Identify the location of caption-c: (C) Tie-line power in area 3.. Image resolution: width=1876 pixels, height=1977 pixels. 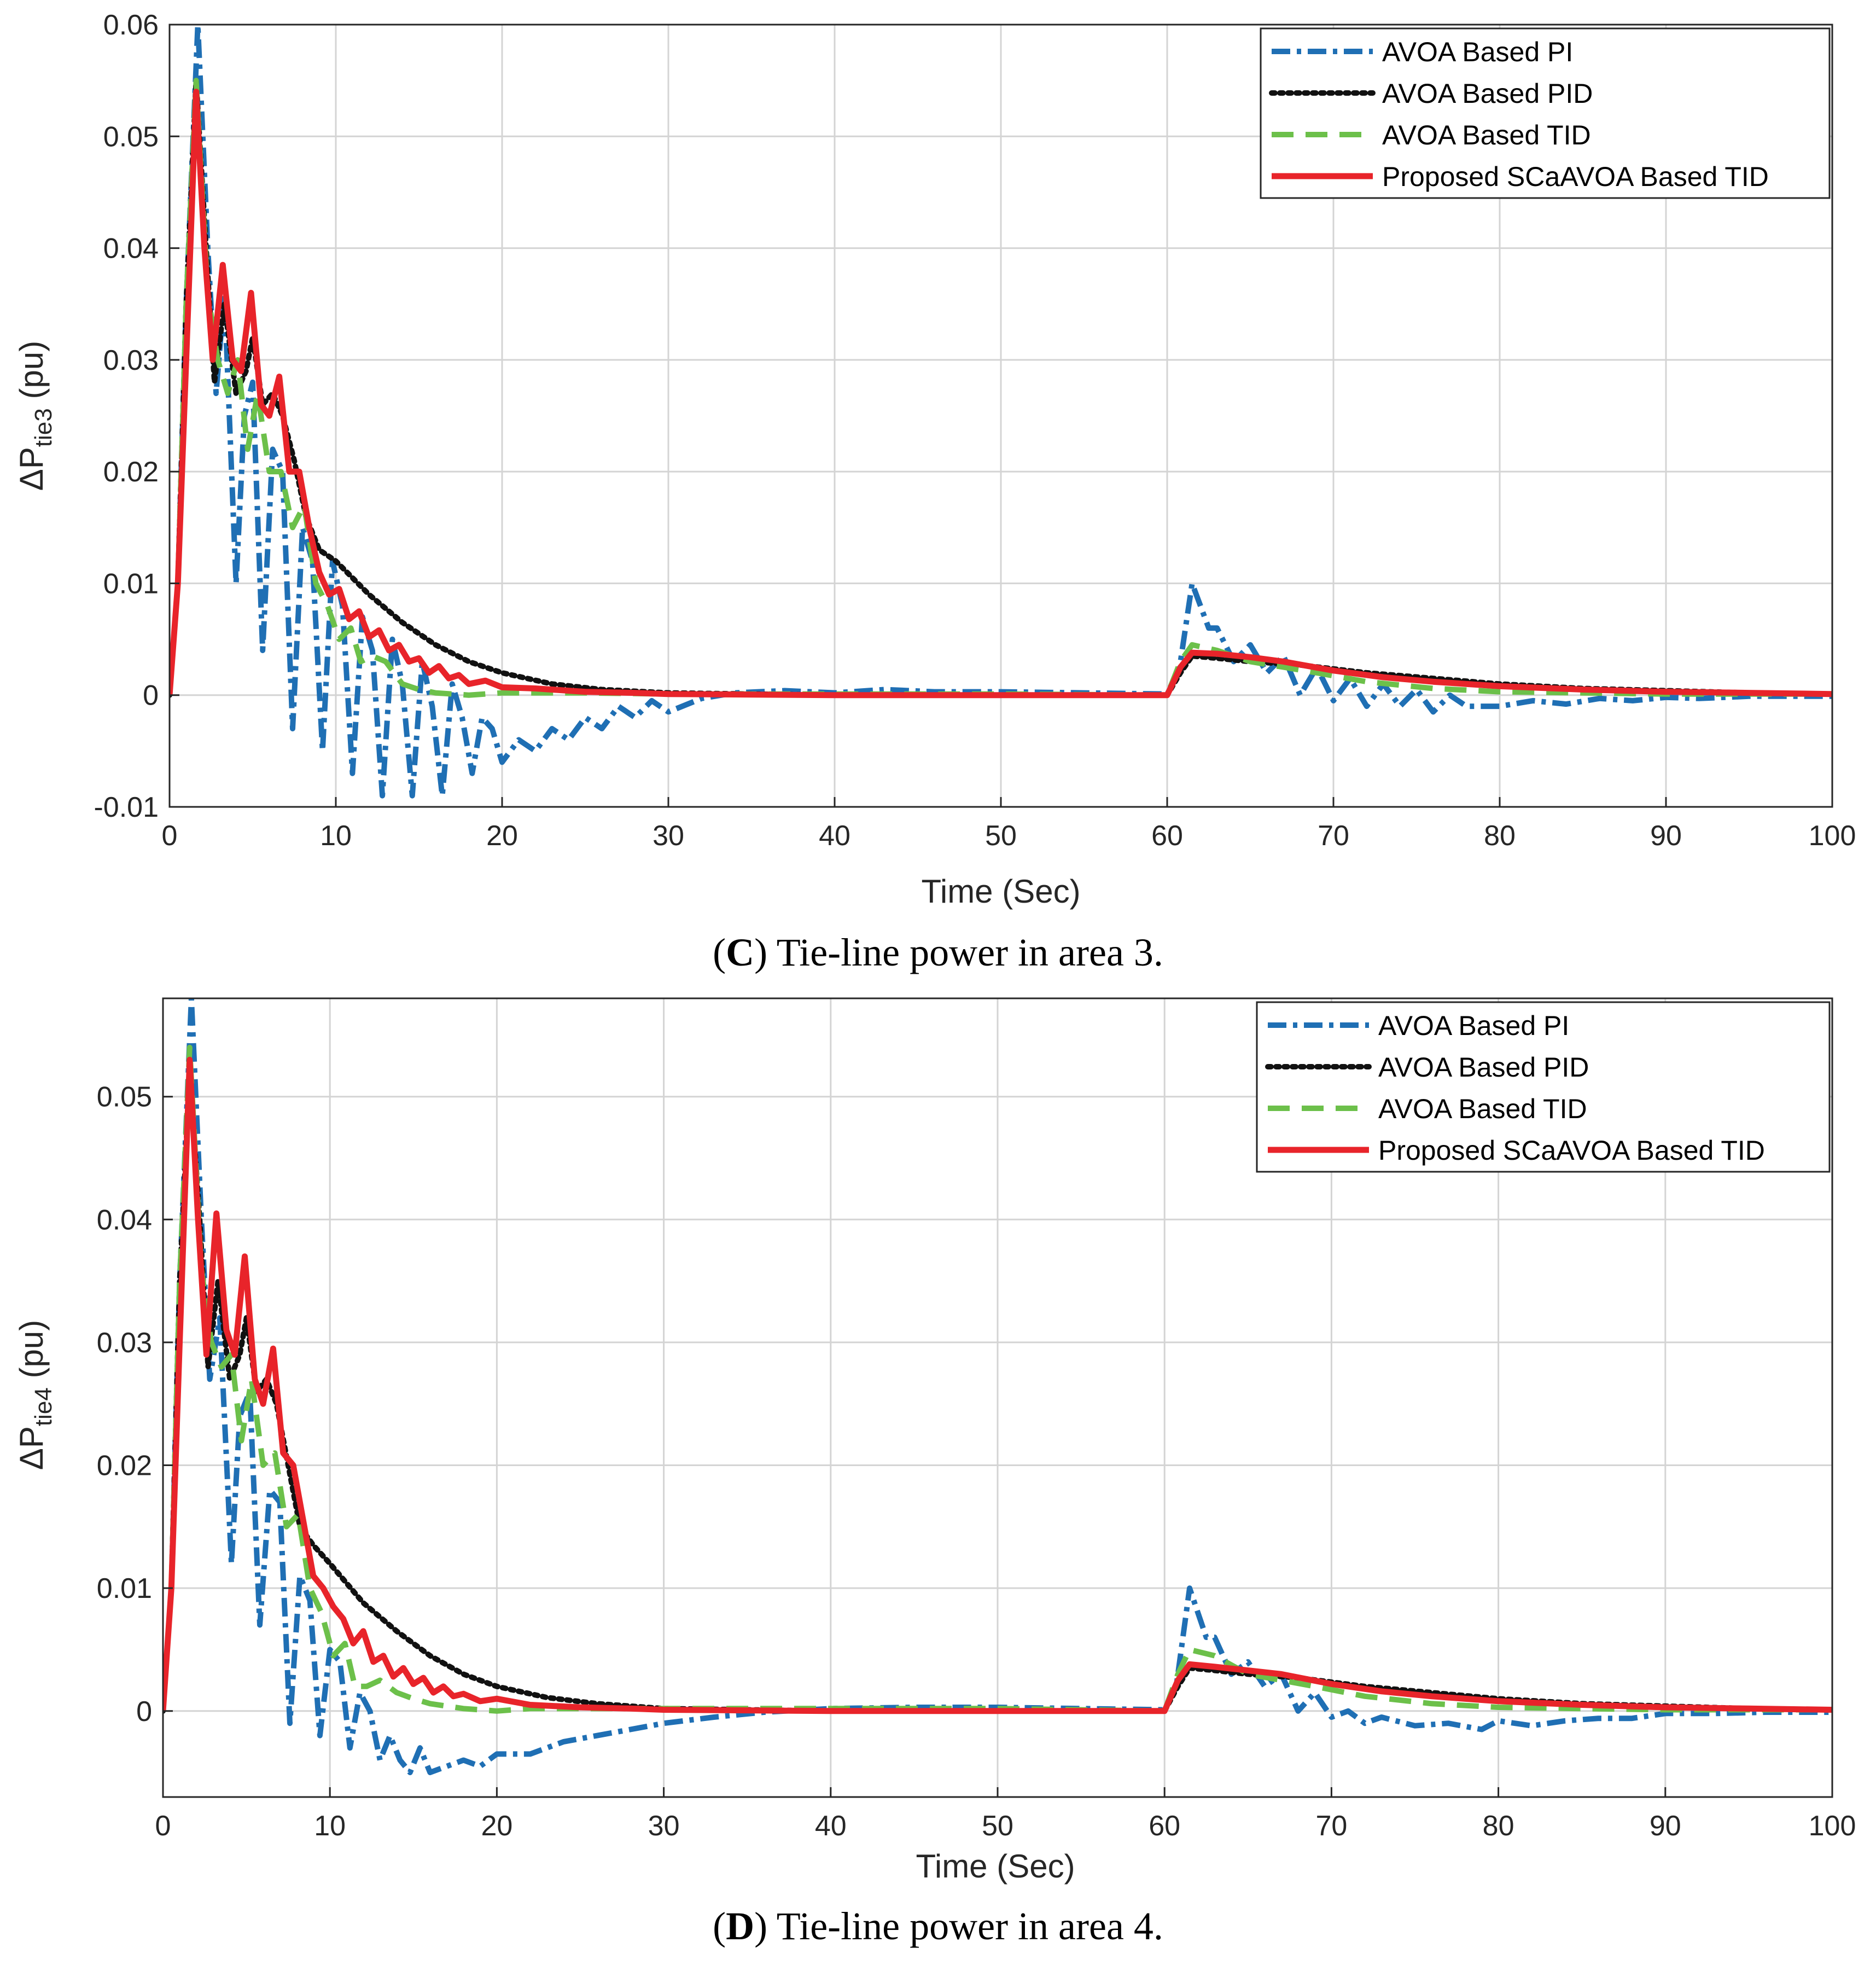
(938, 952).